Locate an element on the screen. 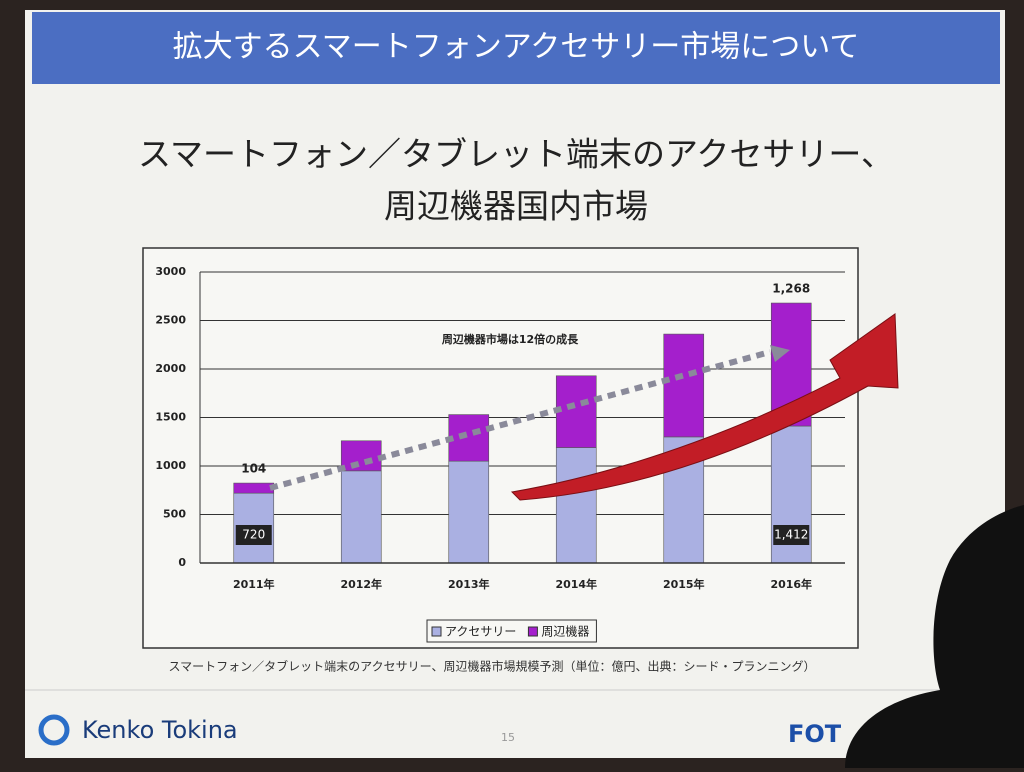  audience-silhouette is located at coordinates (934, 636).